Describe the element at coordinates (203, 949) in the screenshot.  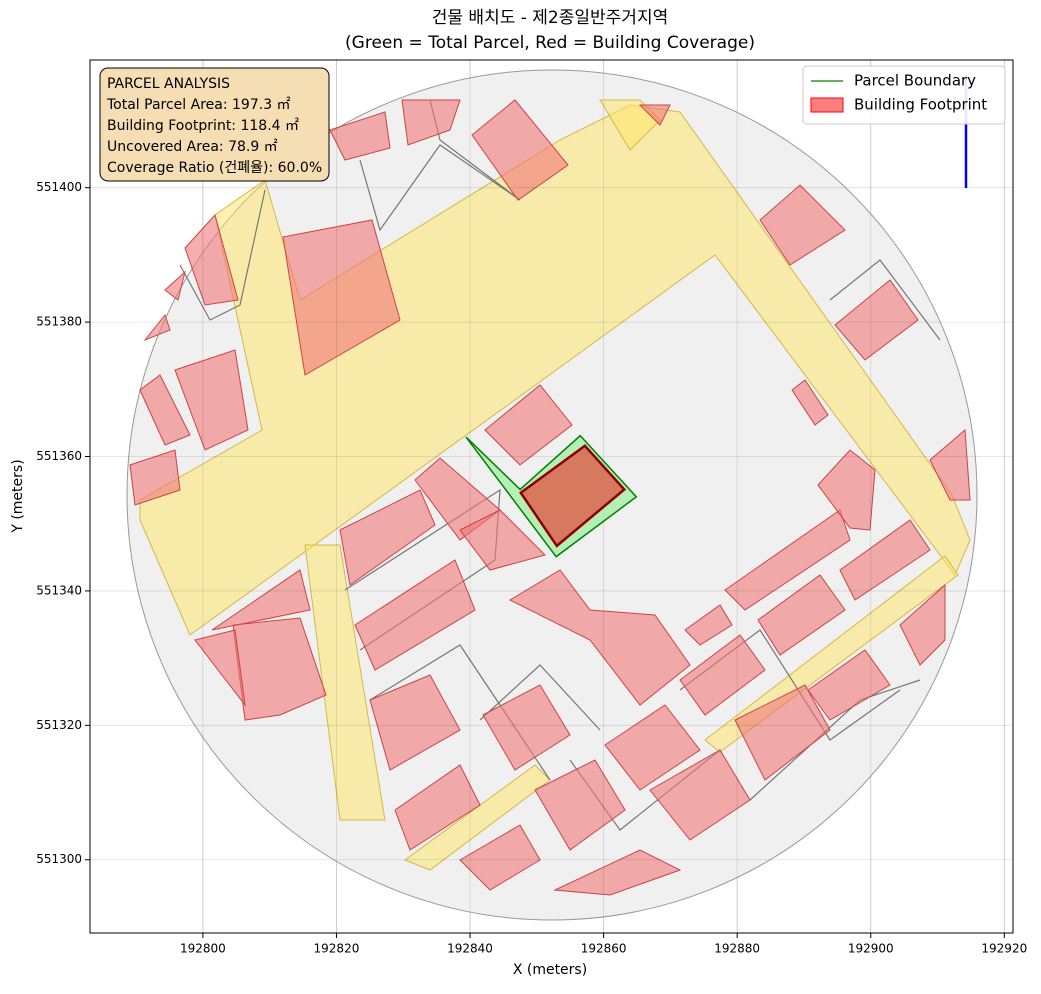
I see `x-tick-label: 192800` at that location.